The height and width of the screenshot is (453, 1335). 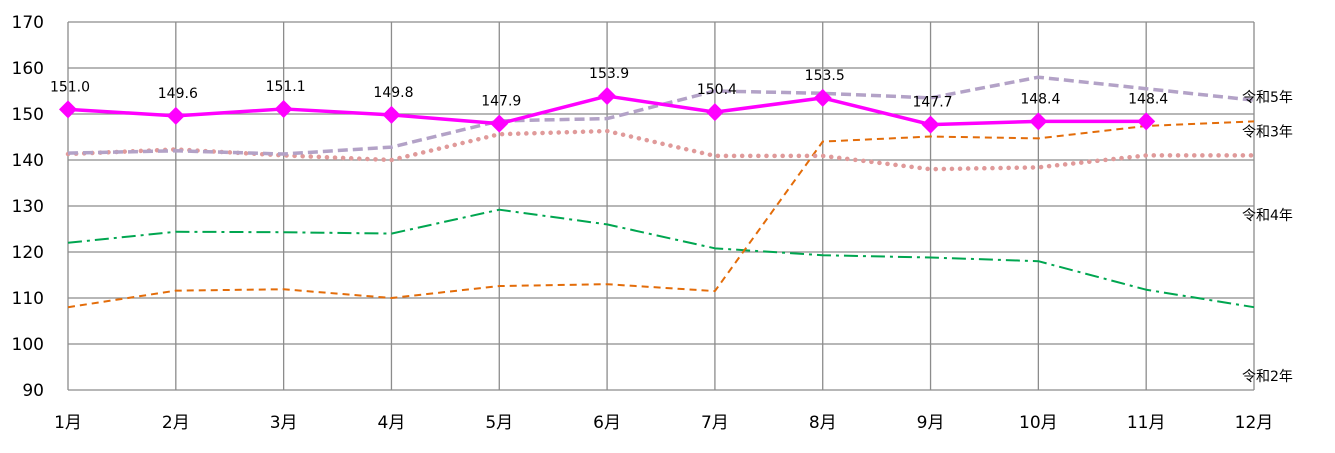 I want to click on data-label: 151.0, so click(x=70, y=87).